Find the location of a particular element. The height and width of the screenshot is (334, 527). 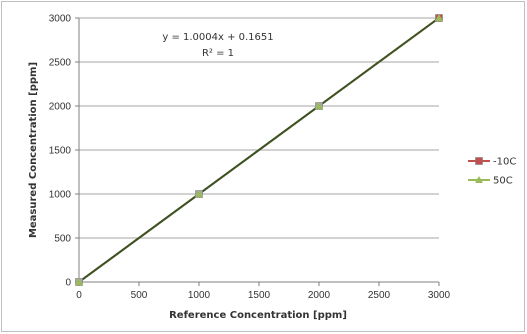

x-axis-title: Reference Concentration [ppm] is located at coordinates (258, 315).